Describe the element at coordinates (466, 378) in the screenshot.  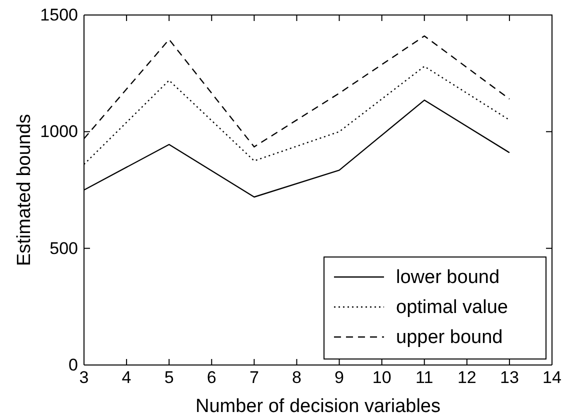
I see `x-tick-label: 12` at that location.